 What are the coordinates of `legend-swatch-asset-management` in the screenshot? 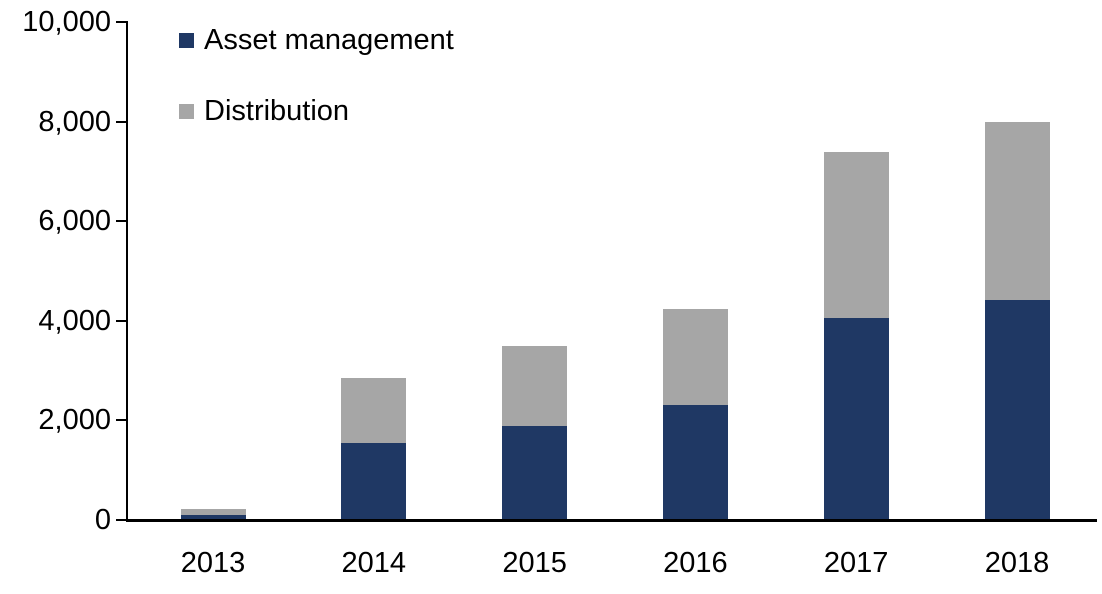 It's located at (186, 40).